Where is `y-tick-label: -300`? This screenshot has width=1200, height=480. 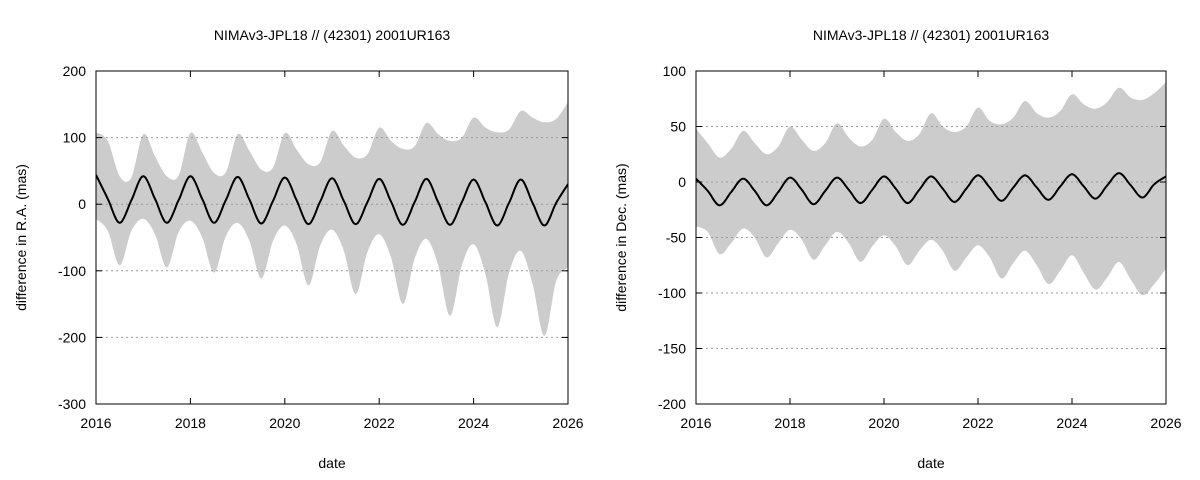 y-tick-label: -300 is located at coordinates (72, 404).